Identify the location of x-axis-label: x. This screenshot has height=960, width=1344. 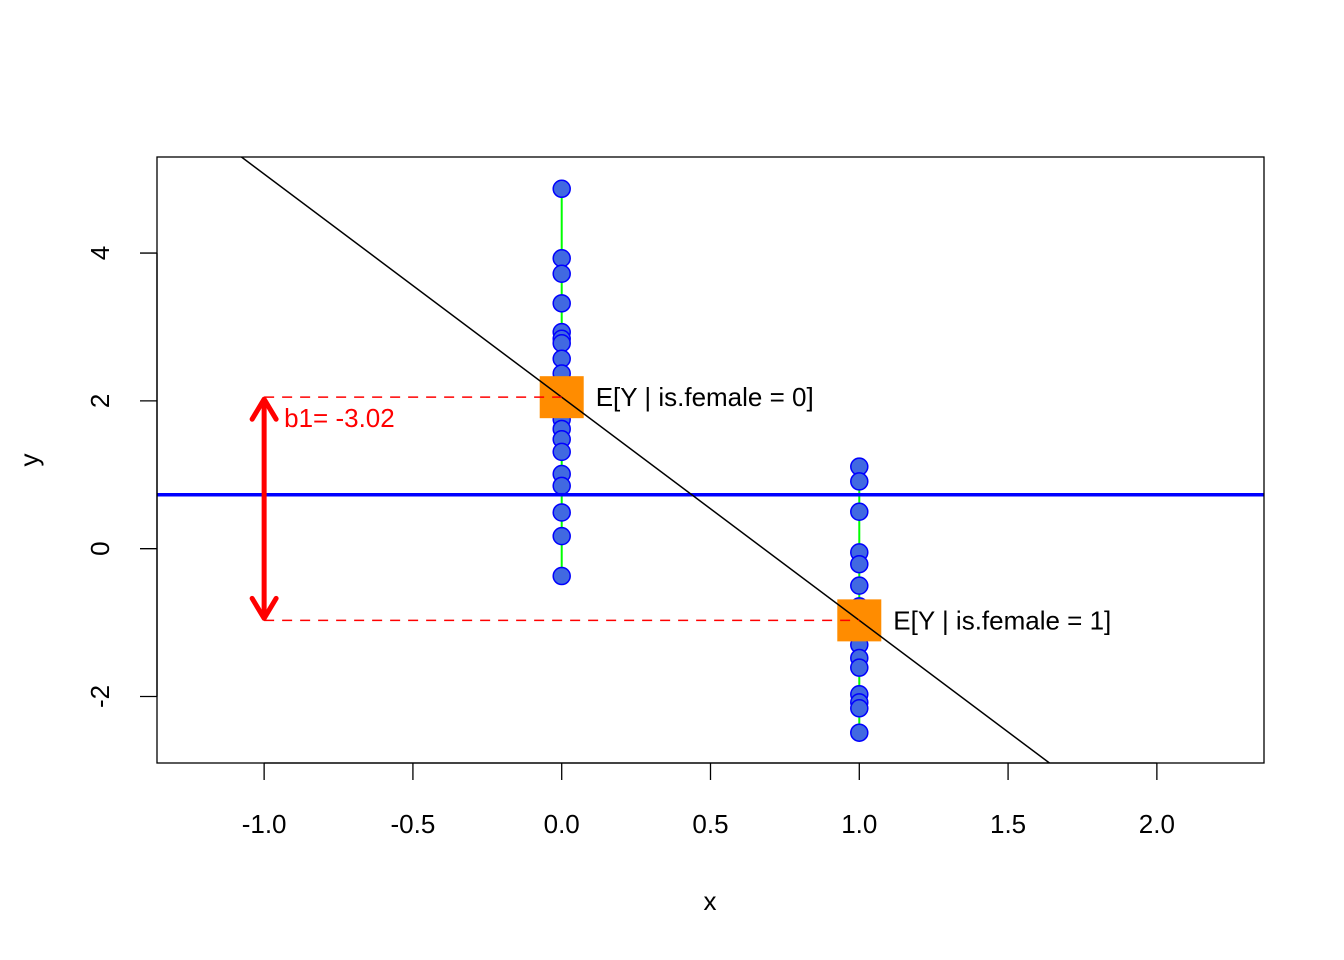
(710, 901).